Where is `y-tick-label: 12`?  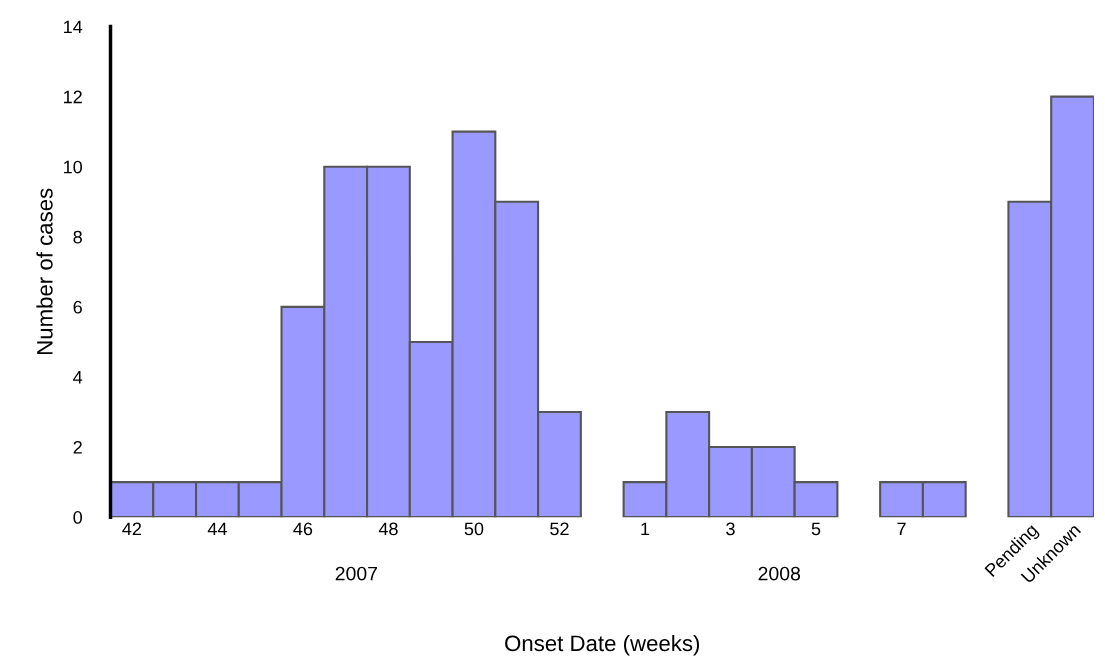 y-tick-label: 12 is located at coordinates (73, 97).